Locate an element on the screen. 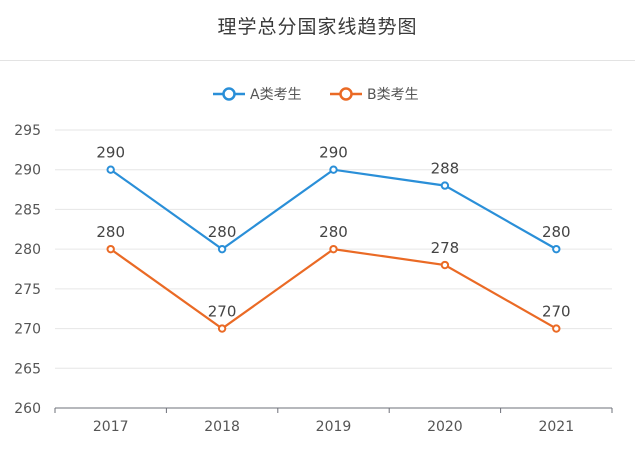 The width and height of the screenshot is (635, 449). x-tick-label: 2021 is located at coordinates (556, 427).